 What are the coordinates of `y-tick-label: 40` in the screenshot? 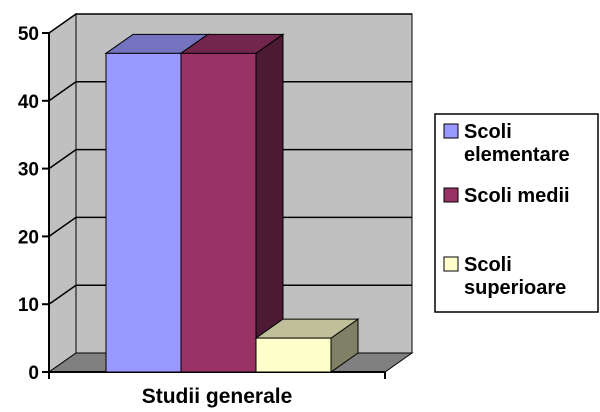 It's located at (28, 102).